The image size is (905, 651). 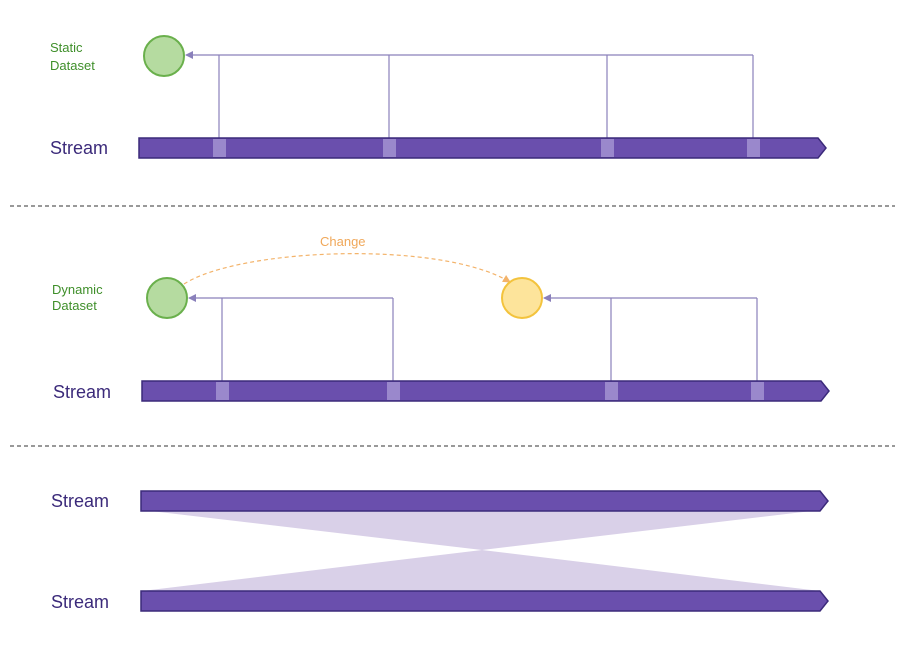 I want to click on static-stream-label: Stream, so click(x=79, y=148).